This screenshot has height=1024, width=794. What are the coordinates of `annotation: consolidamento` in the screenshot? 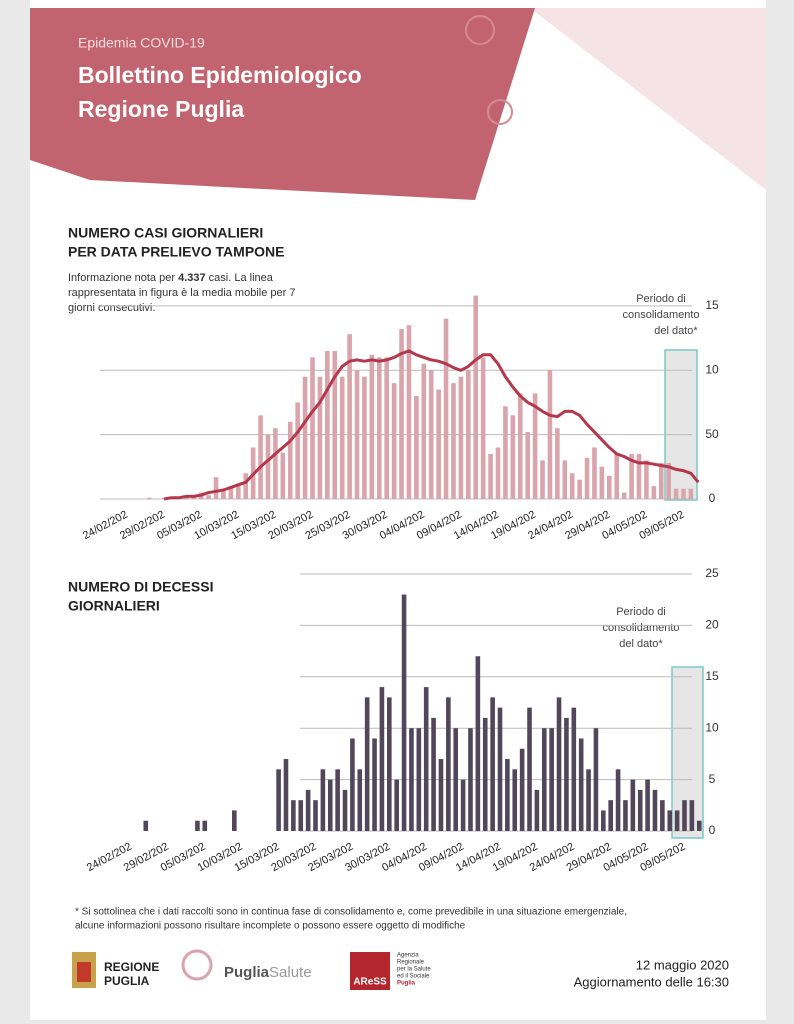 It's located at (640, 628).